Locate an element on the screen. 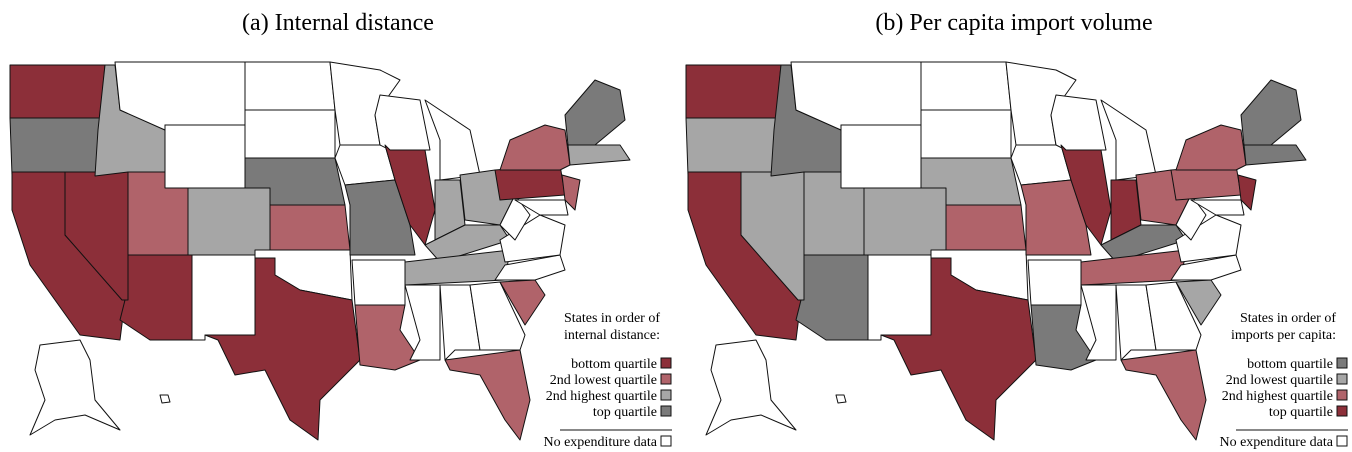  panel-title: (b) Per capita import volume is located at coordinates (1013, 23).